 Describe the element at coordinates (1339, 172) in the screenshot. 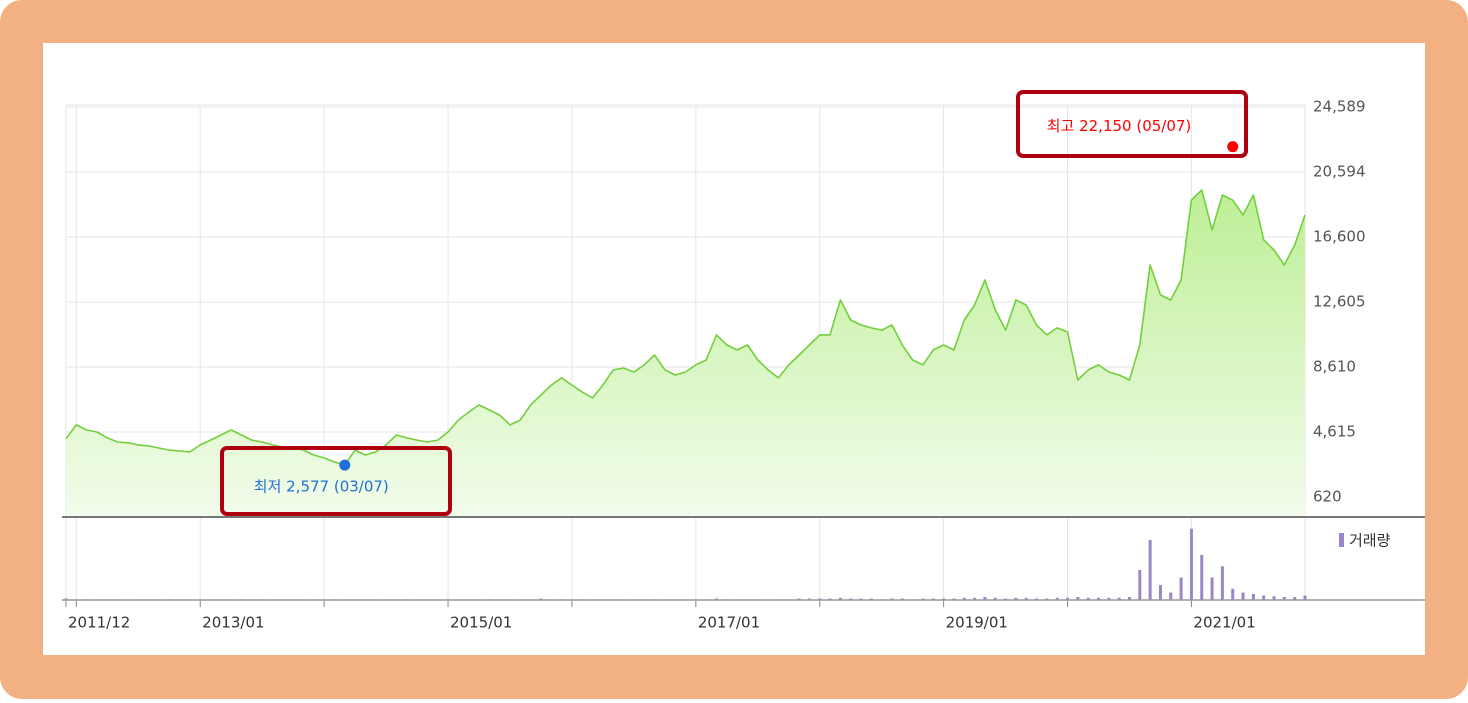

I see `y-tick-label: 20,594` at that location.